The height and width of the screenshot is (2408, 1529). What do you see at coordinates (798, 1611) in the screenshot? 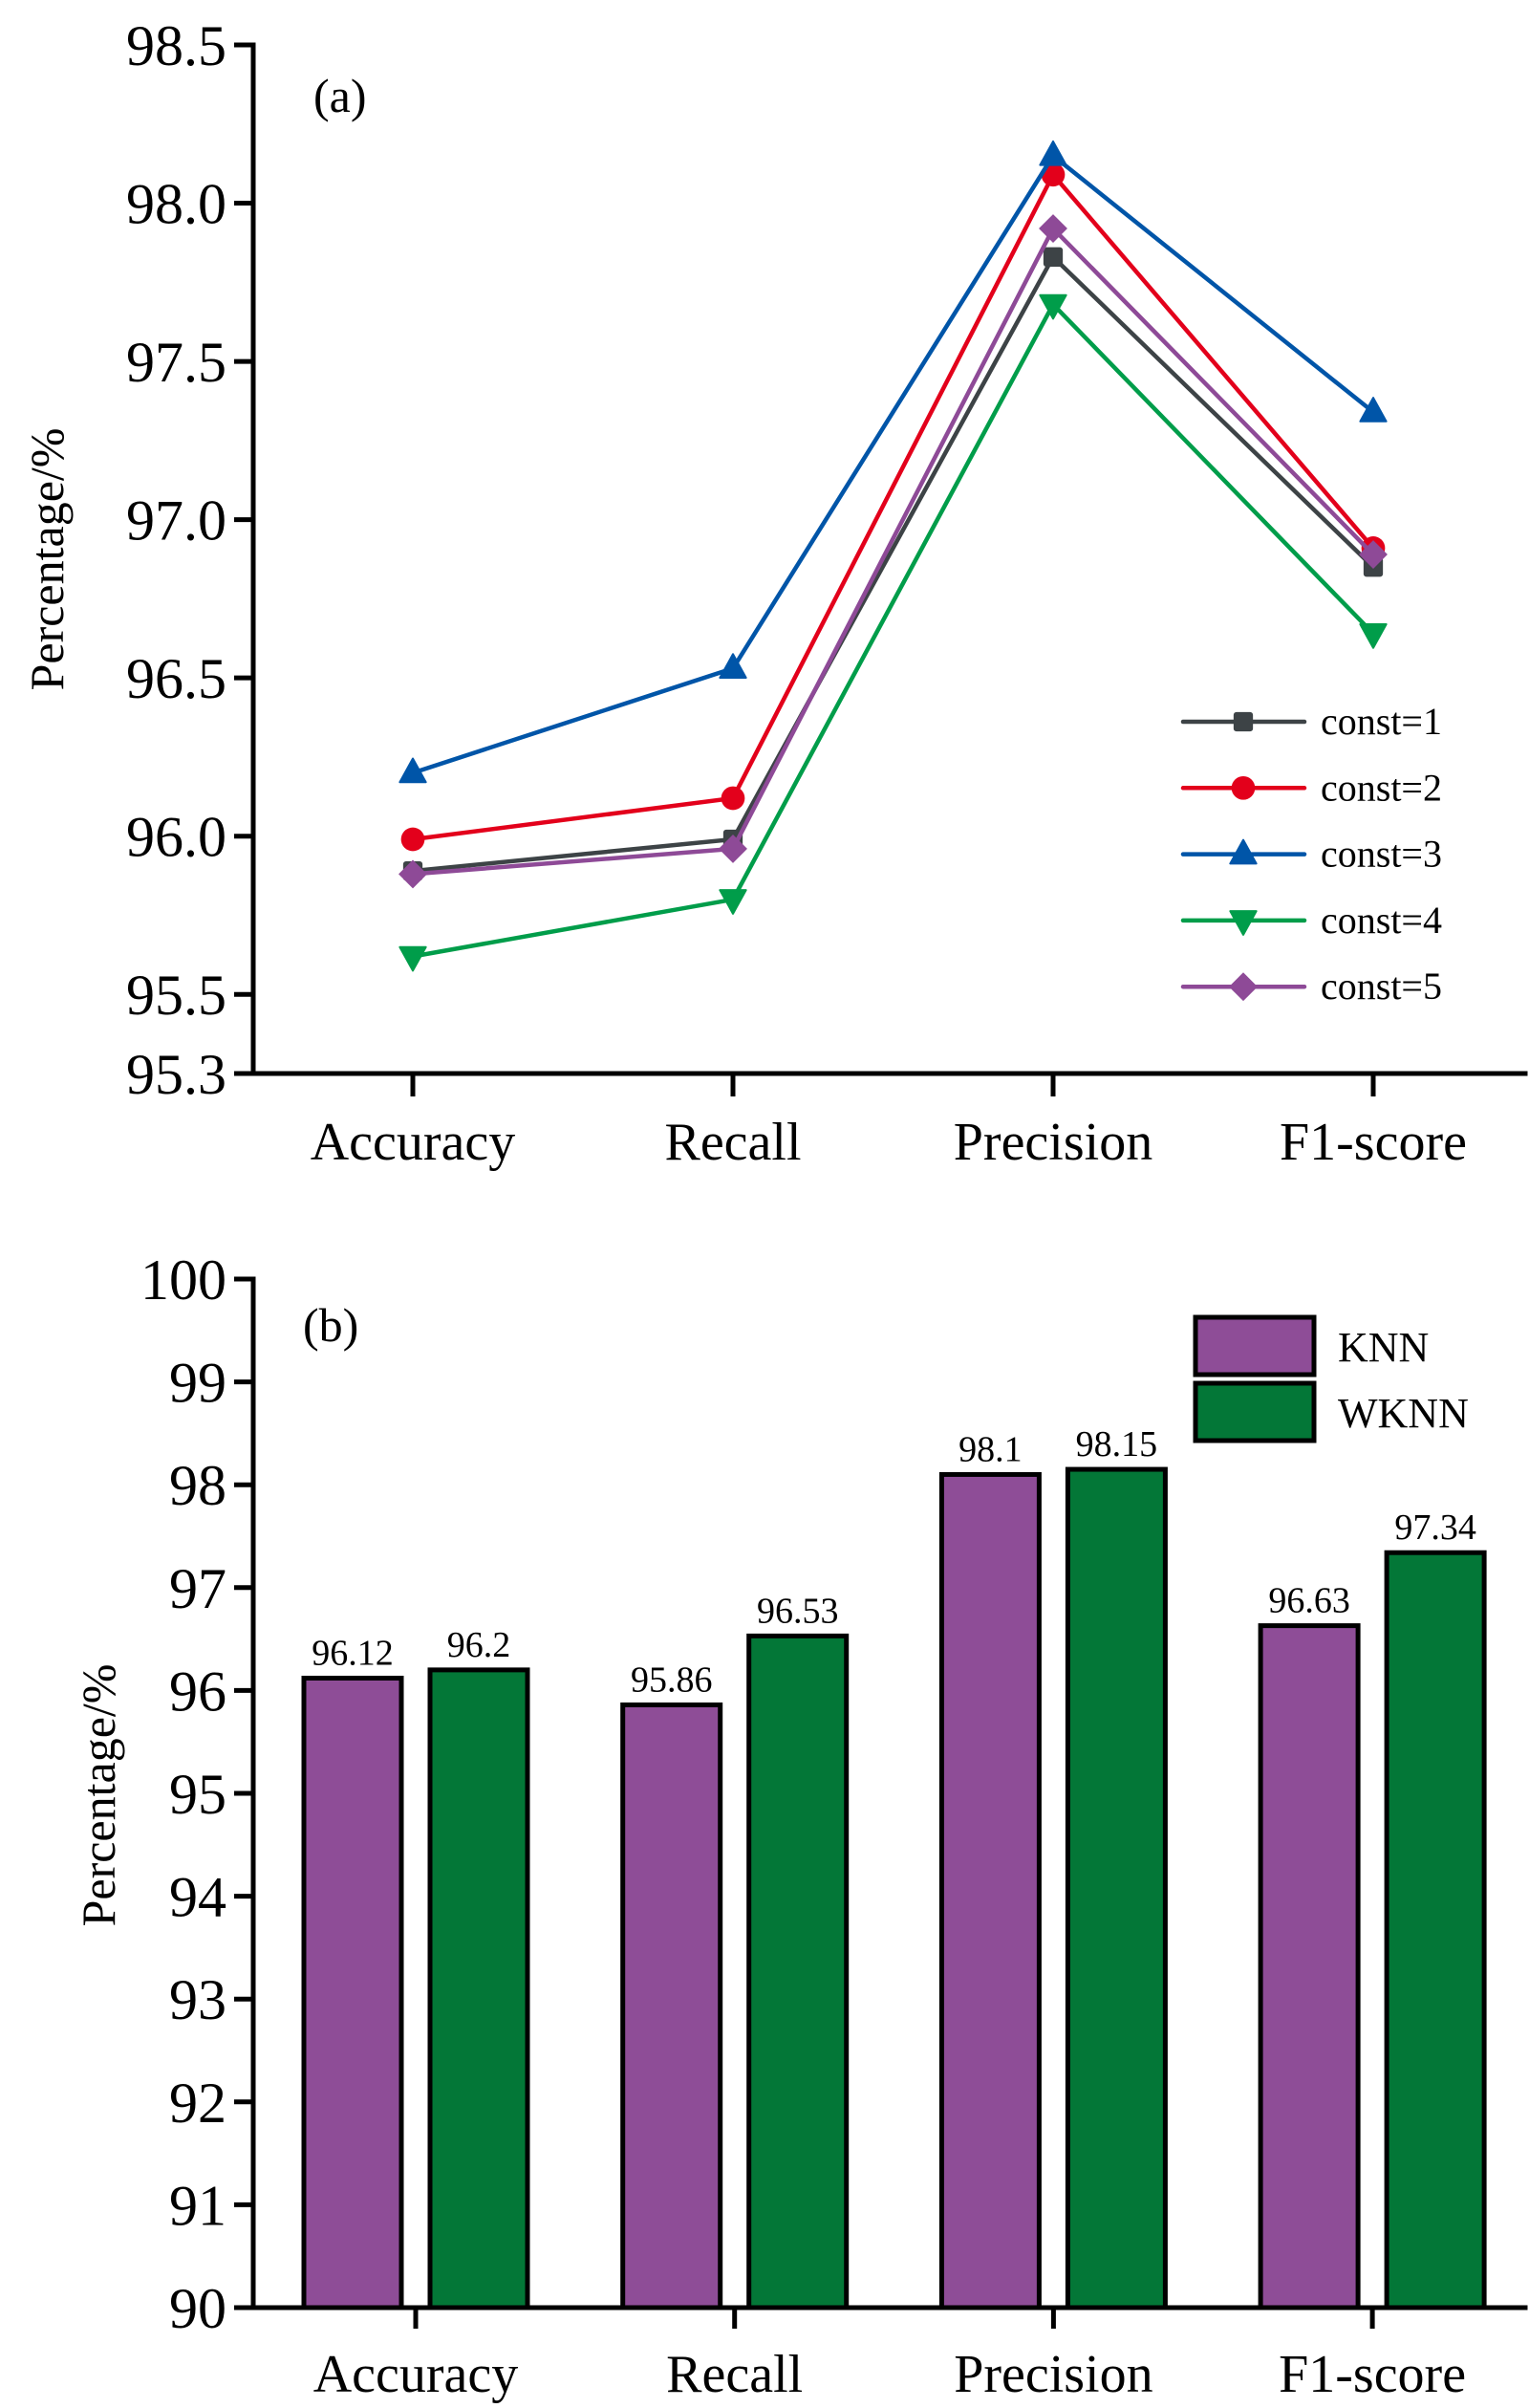
I see `bar-value-label: 96.53` at bounding box center [798, 1611].